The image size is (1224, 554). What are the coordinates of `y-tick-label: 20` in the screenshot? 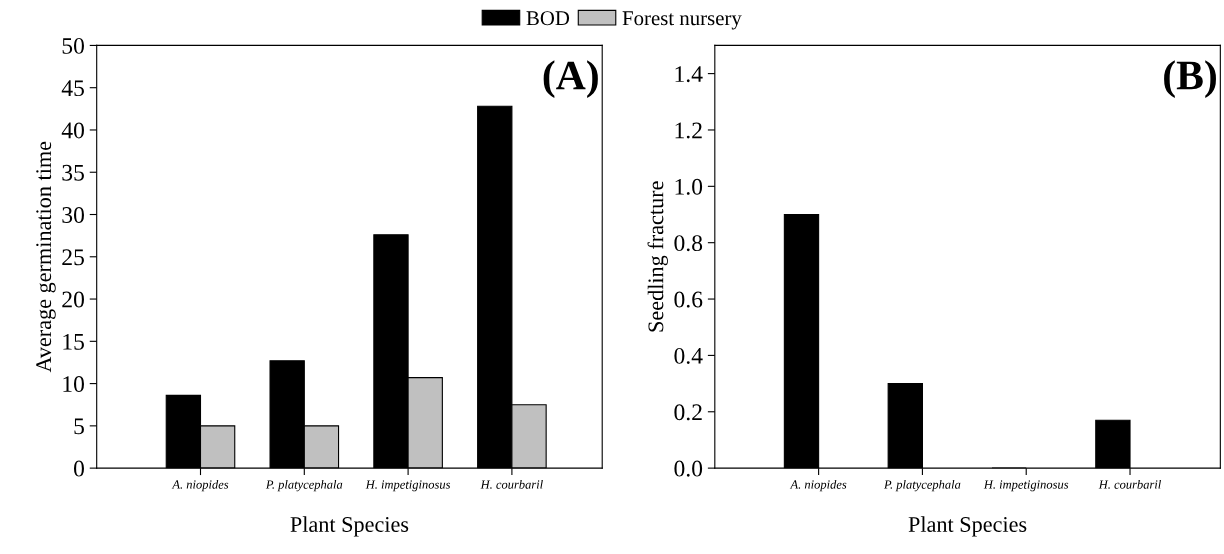 It's located at (73, 299).